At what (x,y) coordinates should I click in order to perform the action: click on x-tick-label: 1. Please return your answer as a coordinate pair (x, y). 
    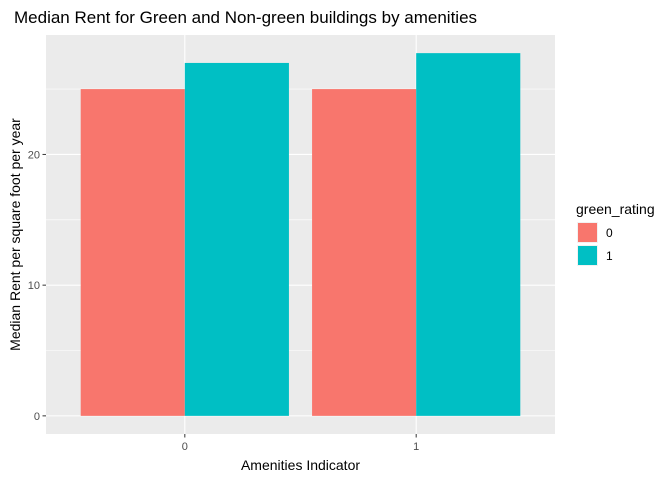
    Looking at the image, I should click on (416, 447).